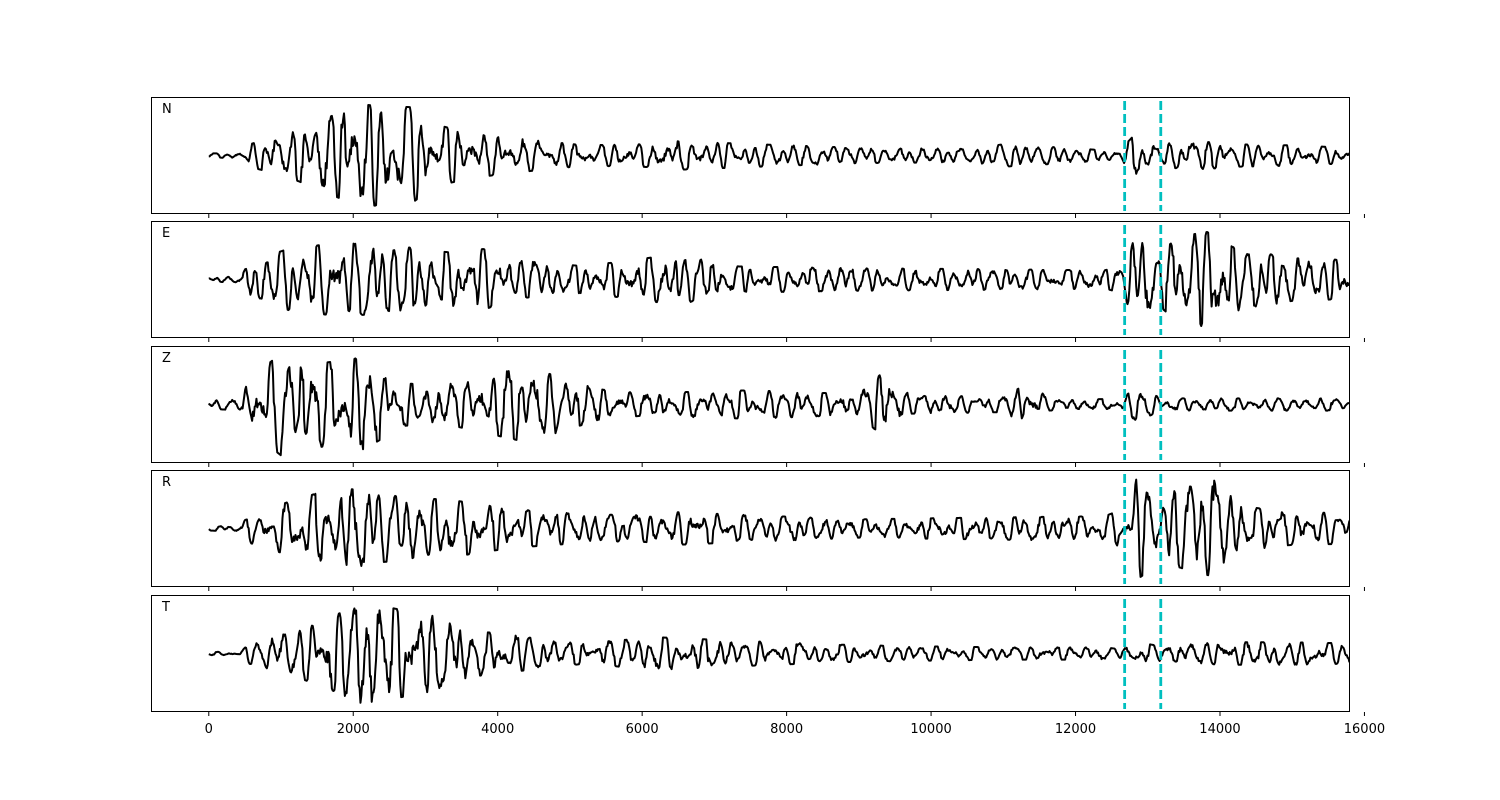 This screenshot has height=800, width=1500. Describe the element at coordinates (209, 729) in the screenshot. I see `x-tick-label: 0` at that location.